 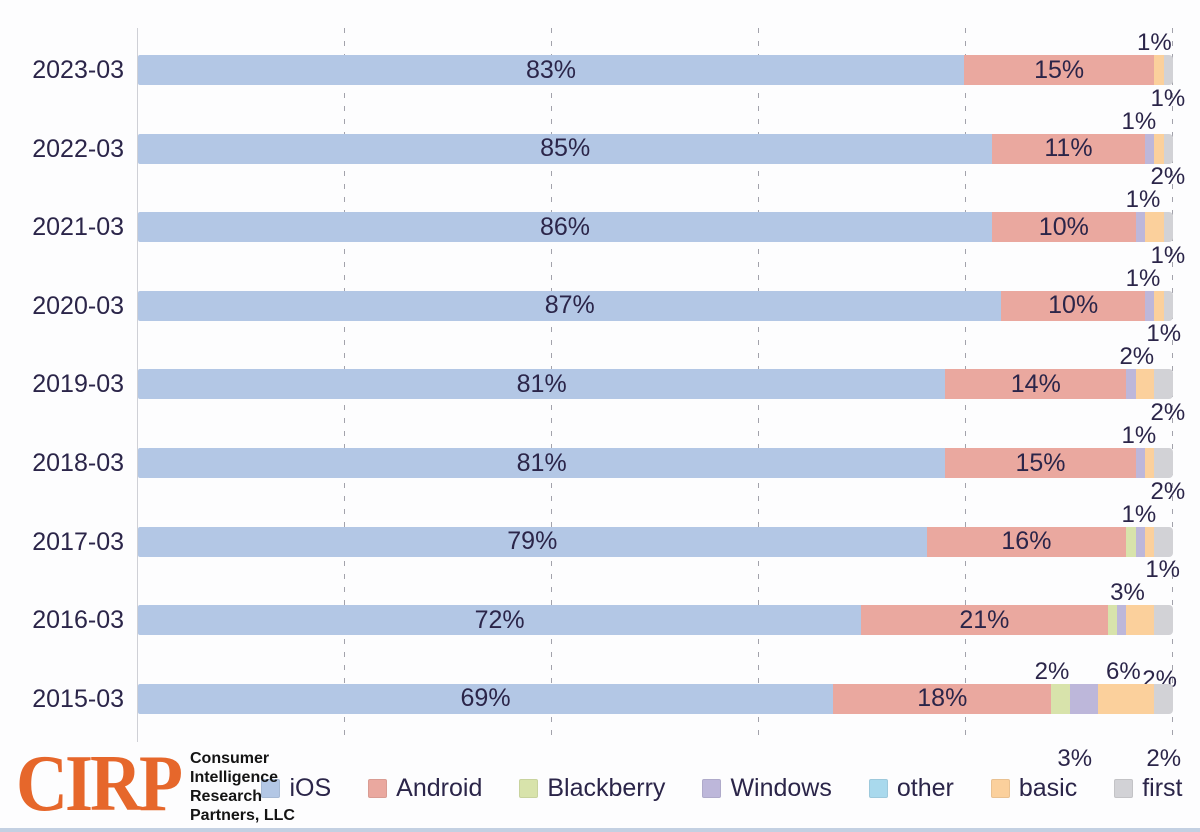 I want to click on y-axis-label: 2016-03, so click(x=78, y=620).